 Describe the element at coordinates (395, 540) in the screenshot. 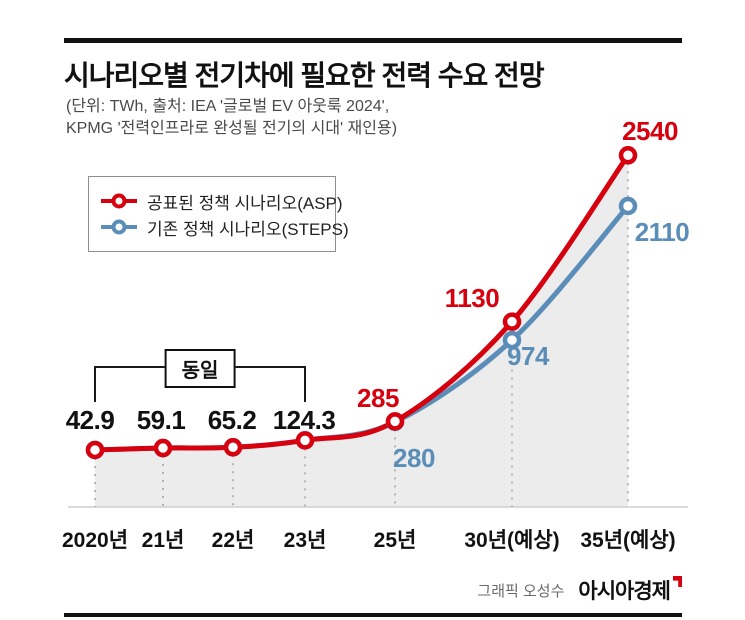

I see `x-axis-label-2025: 25년` at that location.